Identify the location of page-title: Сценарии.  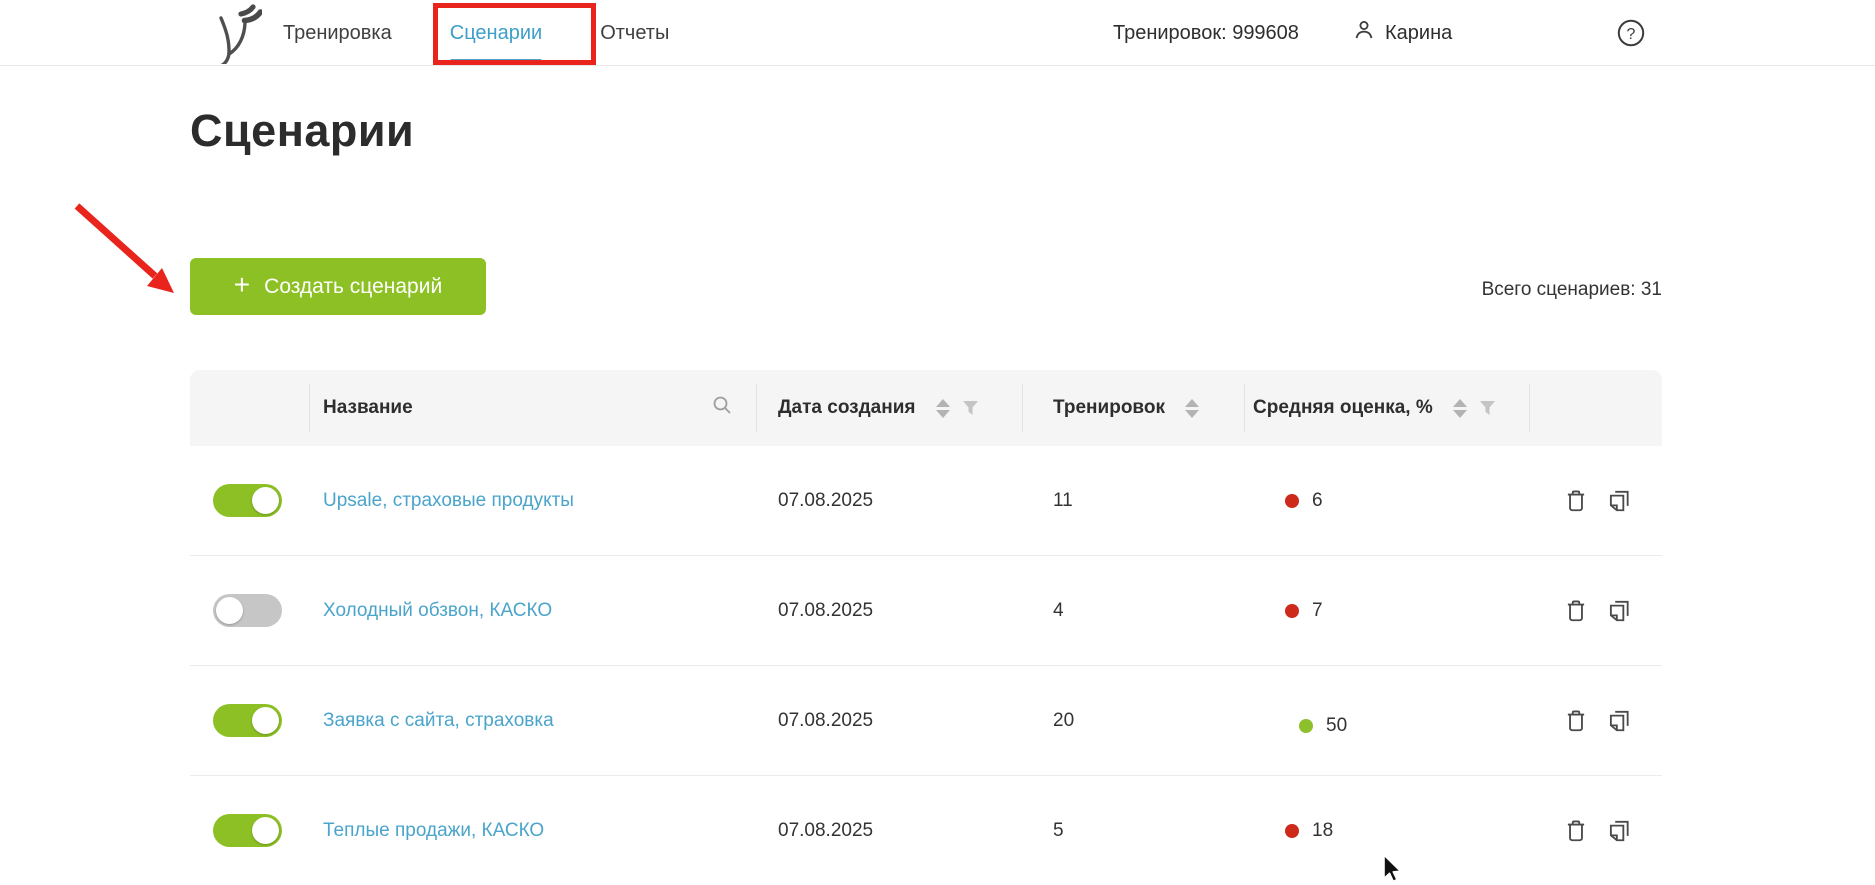
(302, 130).